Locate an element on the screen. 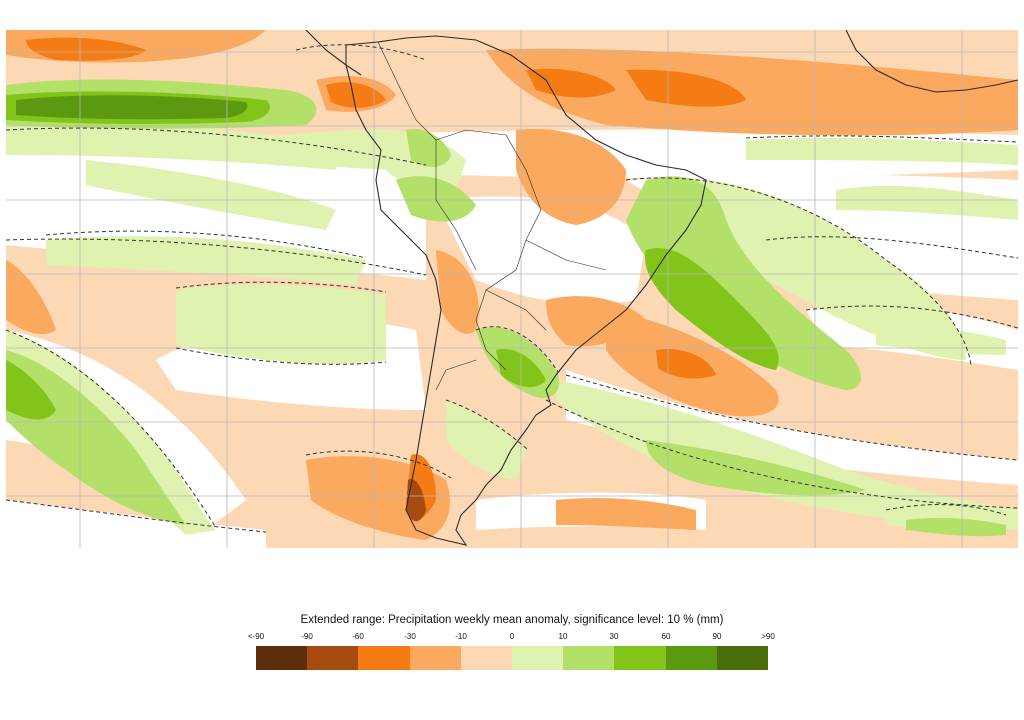 Image resolution: width=1024 pixels, height=720 pixels. positive-anomaly-very-strong is located at coordinates (132, 107).